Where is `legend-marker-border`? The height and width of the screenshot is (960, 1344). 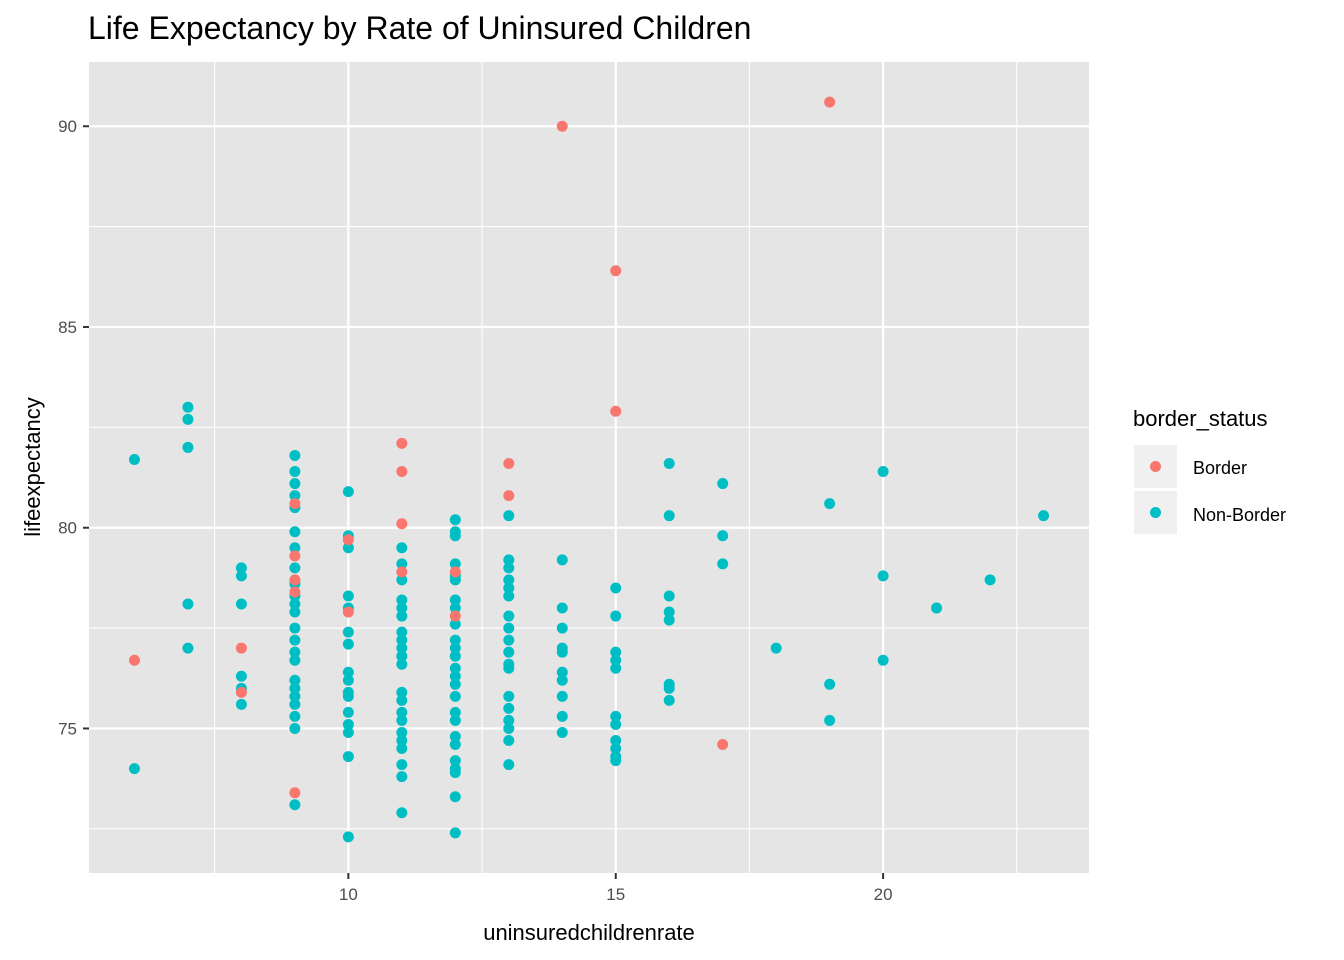 legend-marker-border is located at coordinates (1155, 466).